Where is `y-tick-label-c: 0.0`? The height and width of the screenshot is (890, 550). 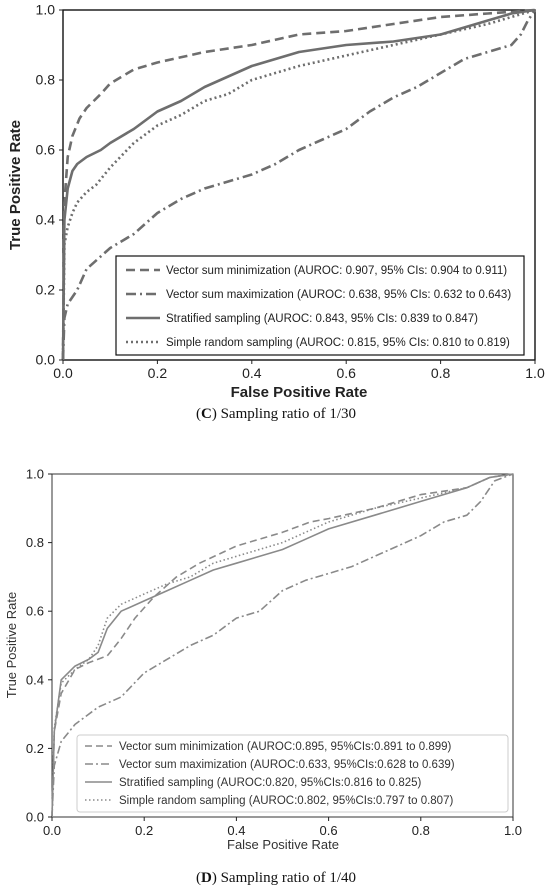 y-tick-label-c: 0.0 is located at coordinates (46, 360).